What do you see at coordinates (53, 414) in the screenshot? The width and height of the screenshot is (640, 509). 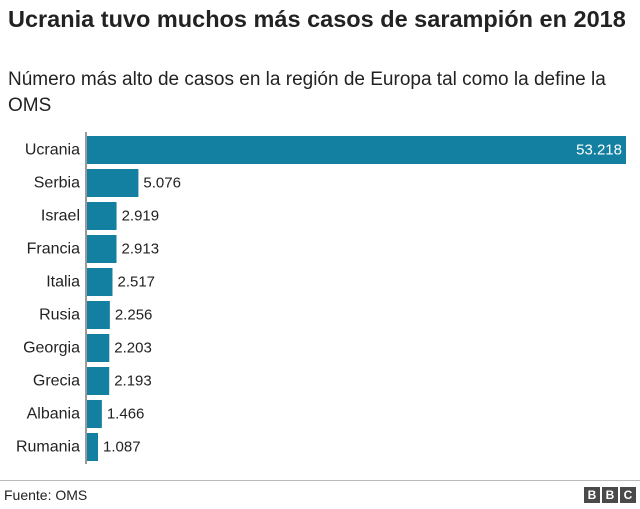 I see `category-label: Albania` at bounding box center [53, 414].